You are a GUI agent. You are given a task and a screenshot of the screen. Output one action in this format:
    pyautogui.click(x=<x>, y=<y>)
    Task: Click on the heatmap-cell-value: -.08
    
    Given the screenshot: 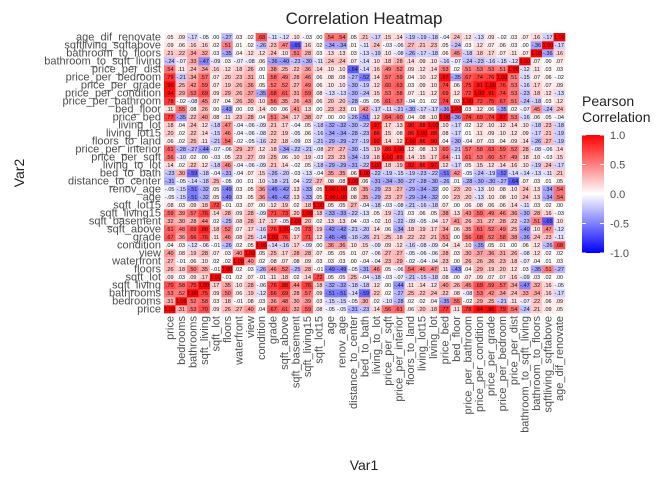 What is the action you would take?
    pyautogui.click(x=398, y=54)
    